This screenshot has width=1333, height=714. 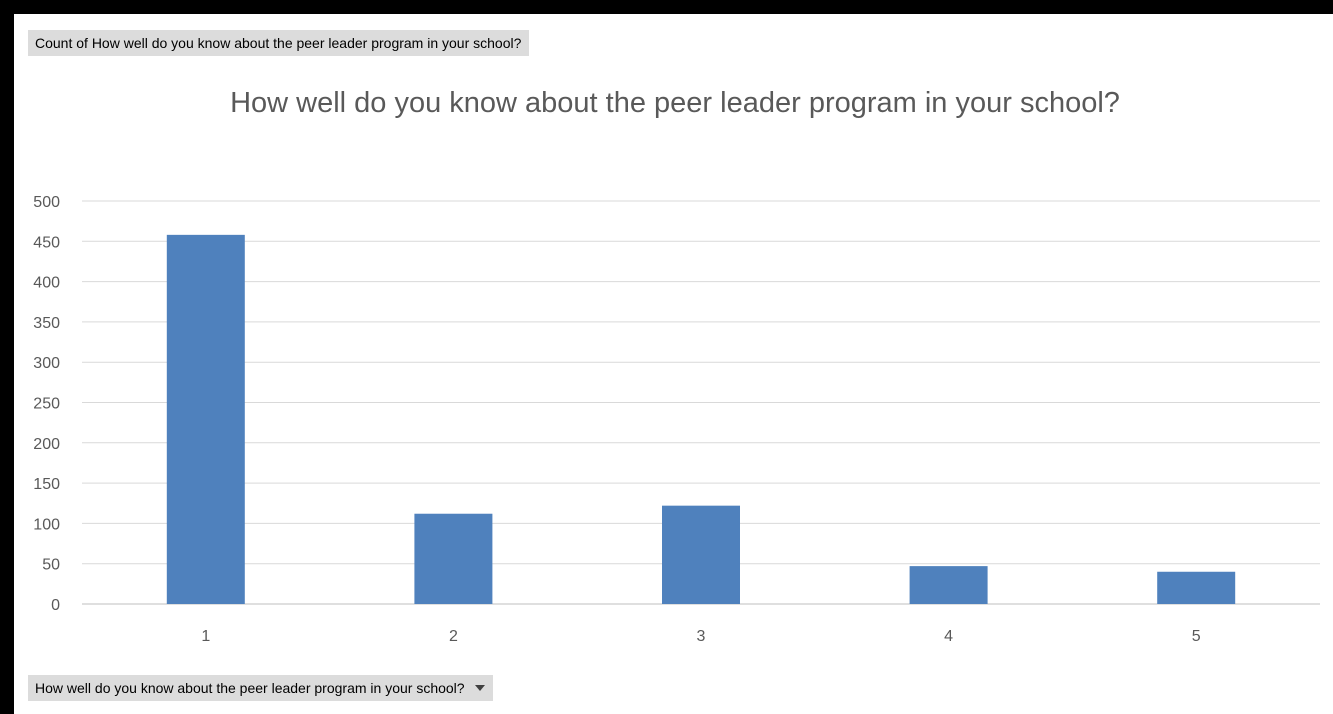 I want to click on y-tick-label: 300, so click(x=46, y=363).